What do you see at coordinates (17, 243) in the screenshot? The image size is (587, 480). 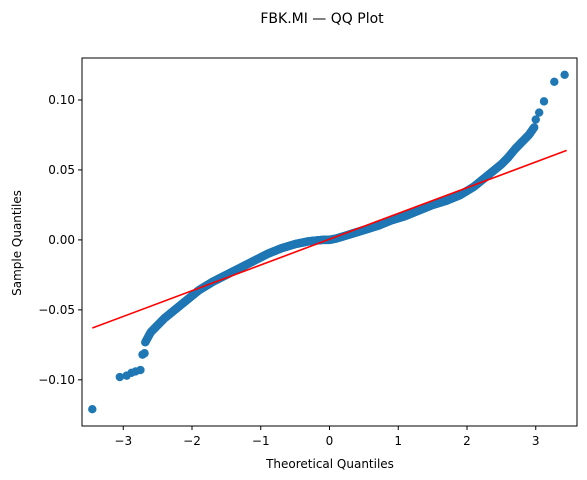 I see `y-axis-label: Sample Quantiles` at bounding box center [17, 243].